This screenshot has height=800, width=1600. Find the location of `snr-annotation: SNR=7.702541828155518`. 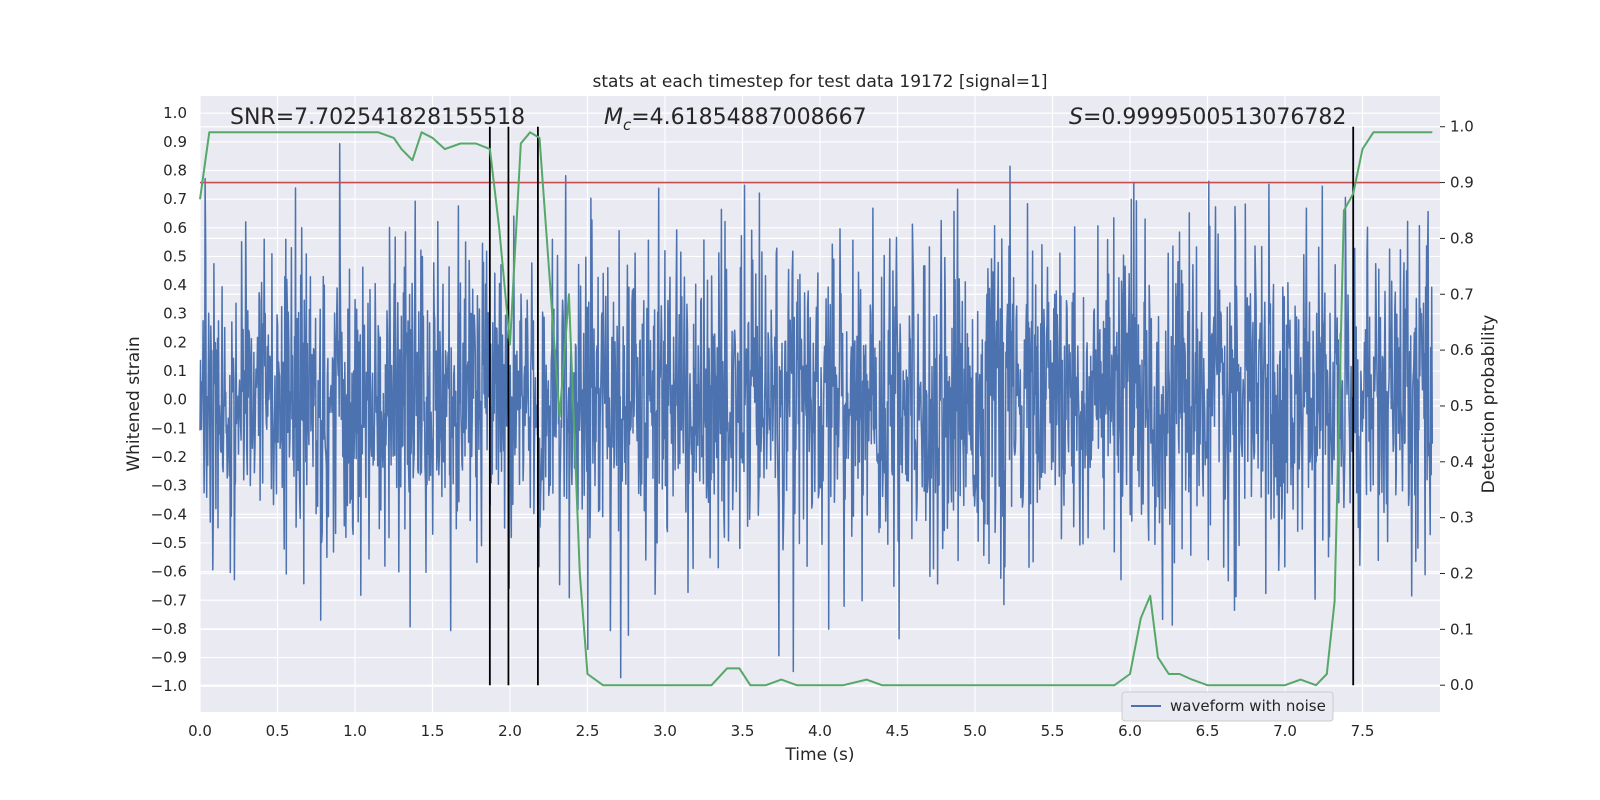

snr-annotation: SNR=7.702541828155518 is located at coordinates (377, 117).